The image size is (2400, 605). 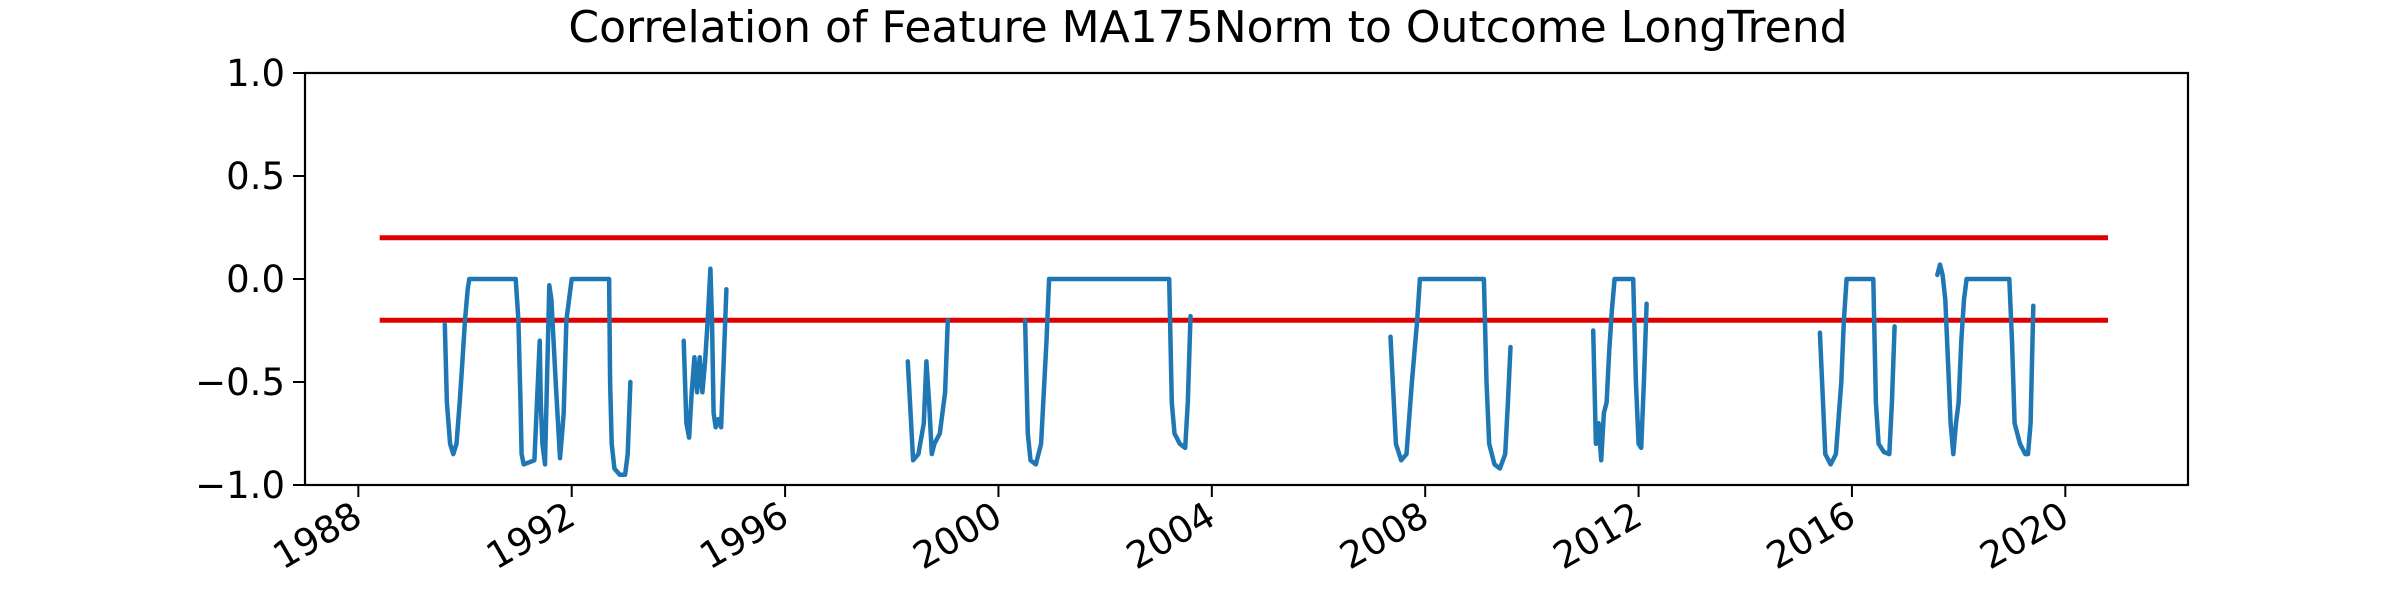 I want to click on x-tick-label: 1996, so click(x=744, y=536).